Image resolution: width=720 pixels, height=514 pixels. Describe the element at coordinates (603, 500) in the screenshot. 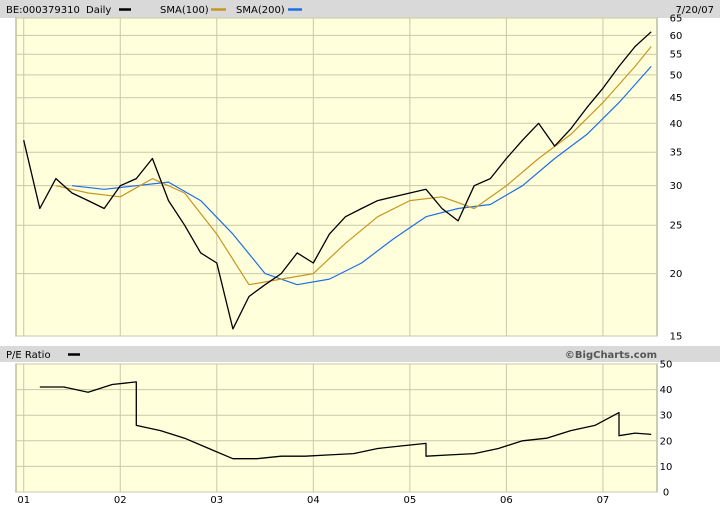

I see `x-tick-label: 07` at that location.